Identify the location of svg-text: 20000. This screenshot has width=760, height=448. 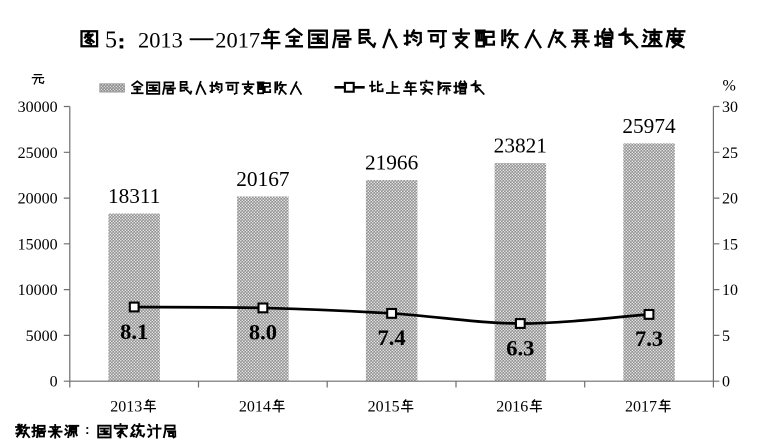
(38, 199).